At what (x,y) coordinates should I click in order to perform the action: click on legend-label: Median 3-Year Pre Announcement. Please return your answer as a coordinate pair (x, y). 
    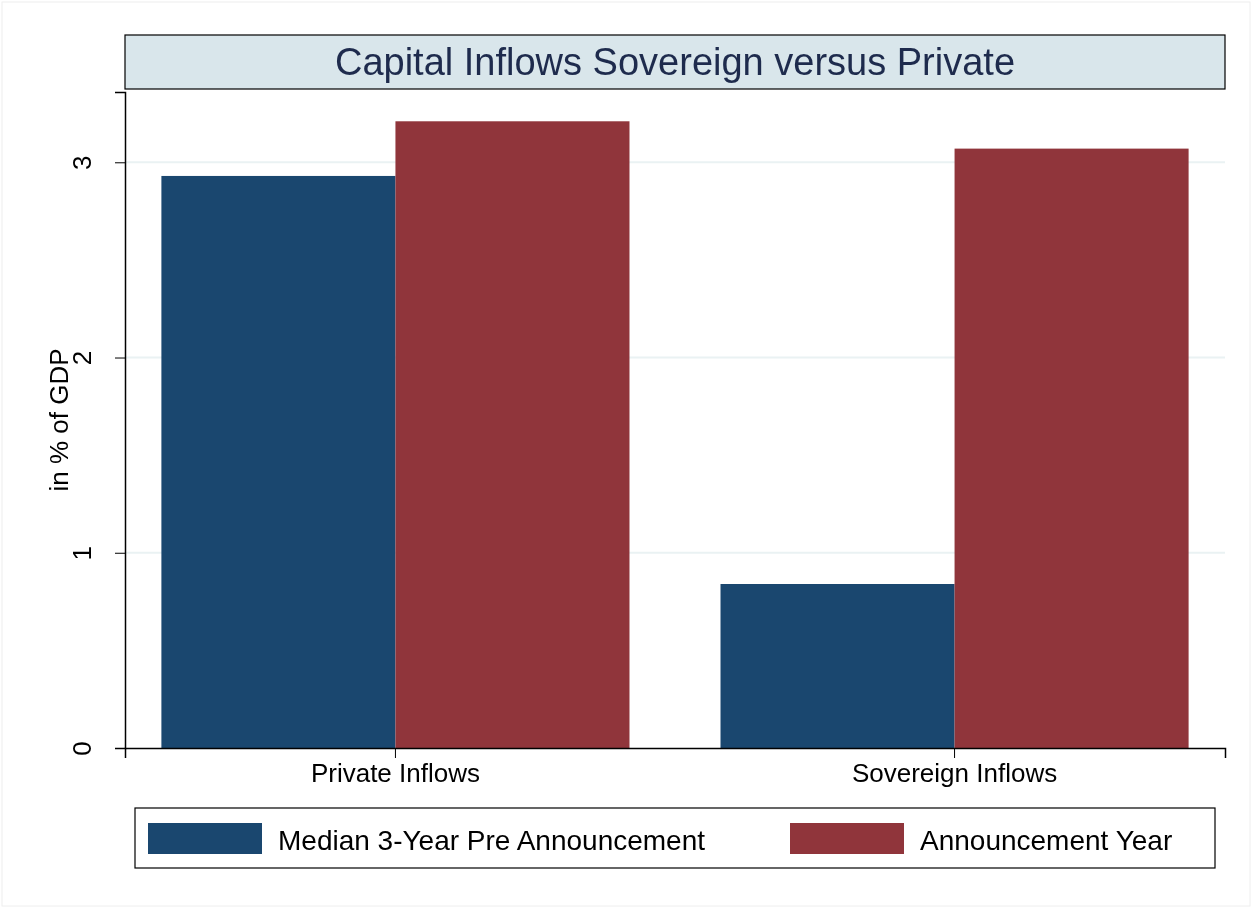
    Looking at the image, I should click on (492, 840).